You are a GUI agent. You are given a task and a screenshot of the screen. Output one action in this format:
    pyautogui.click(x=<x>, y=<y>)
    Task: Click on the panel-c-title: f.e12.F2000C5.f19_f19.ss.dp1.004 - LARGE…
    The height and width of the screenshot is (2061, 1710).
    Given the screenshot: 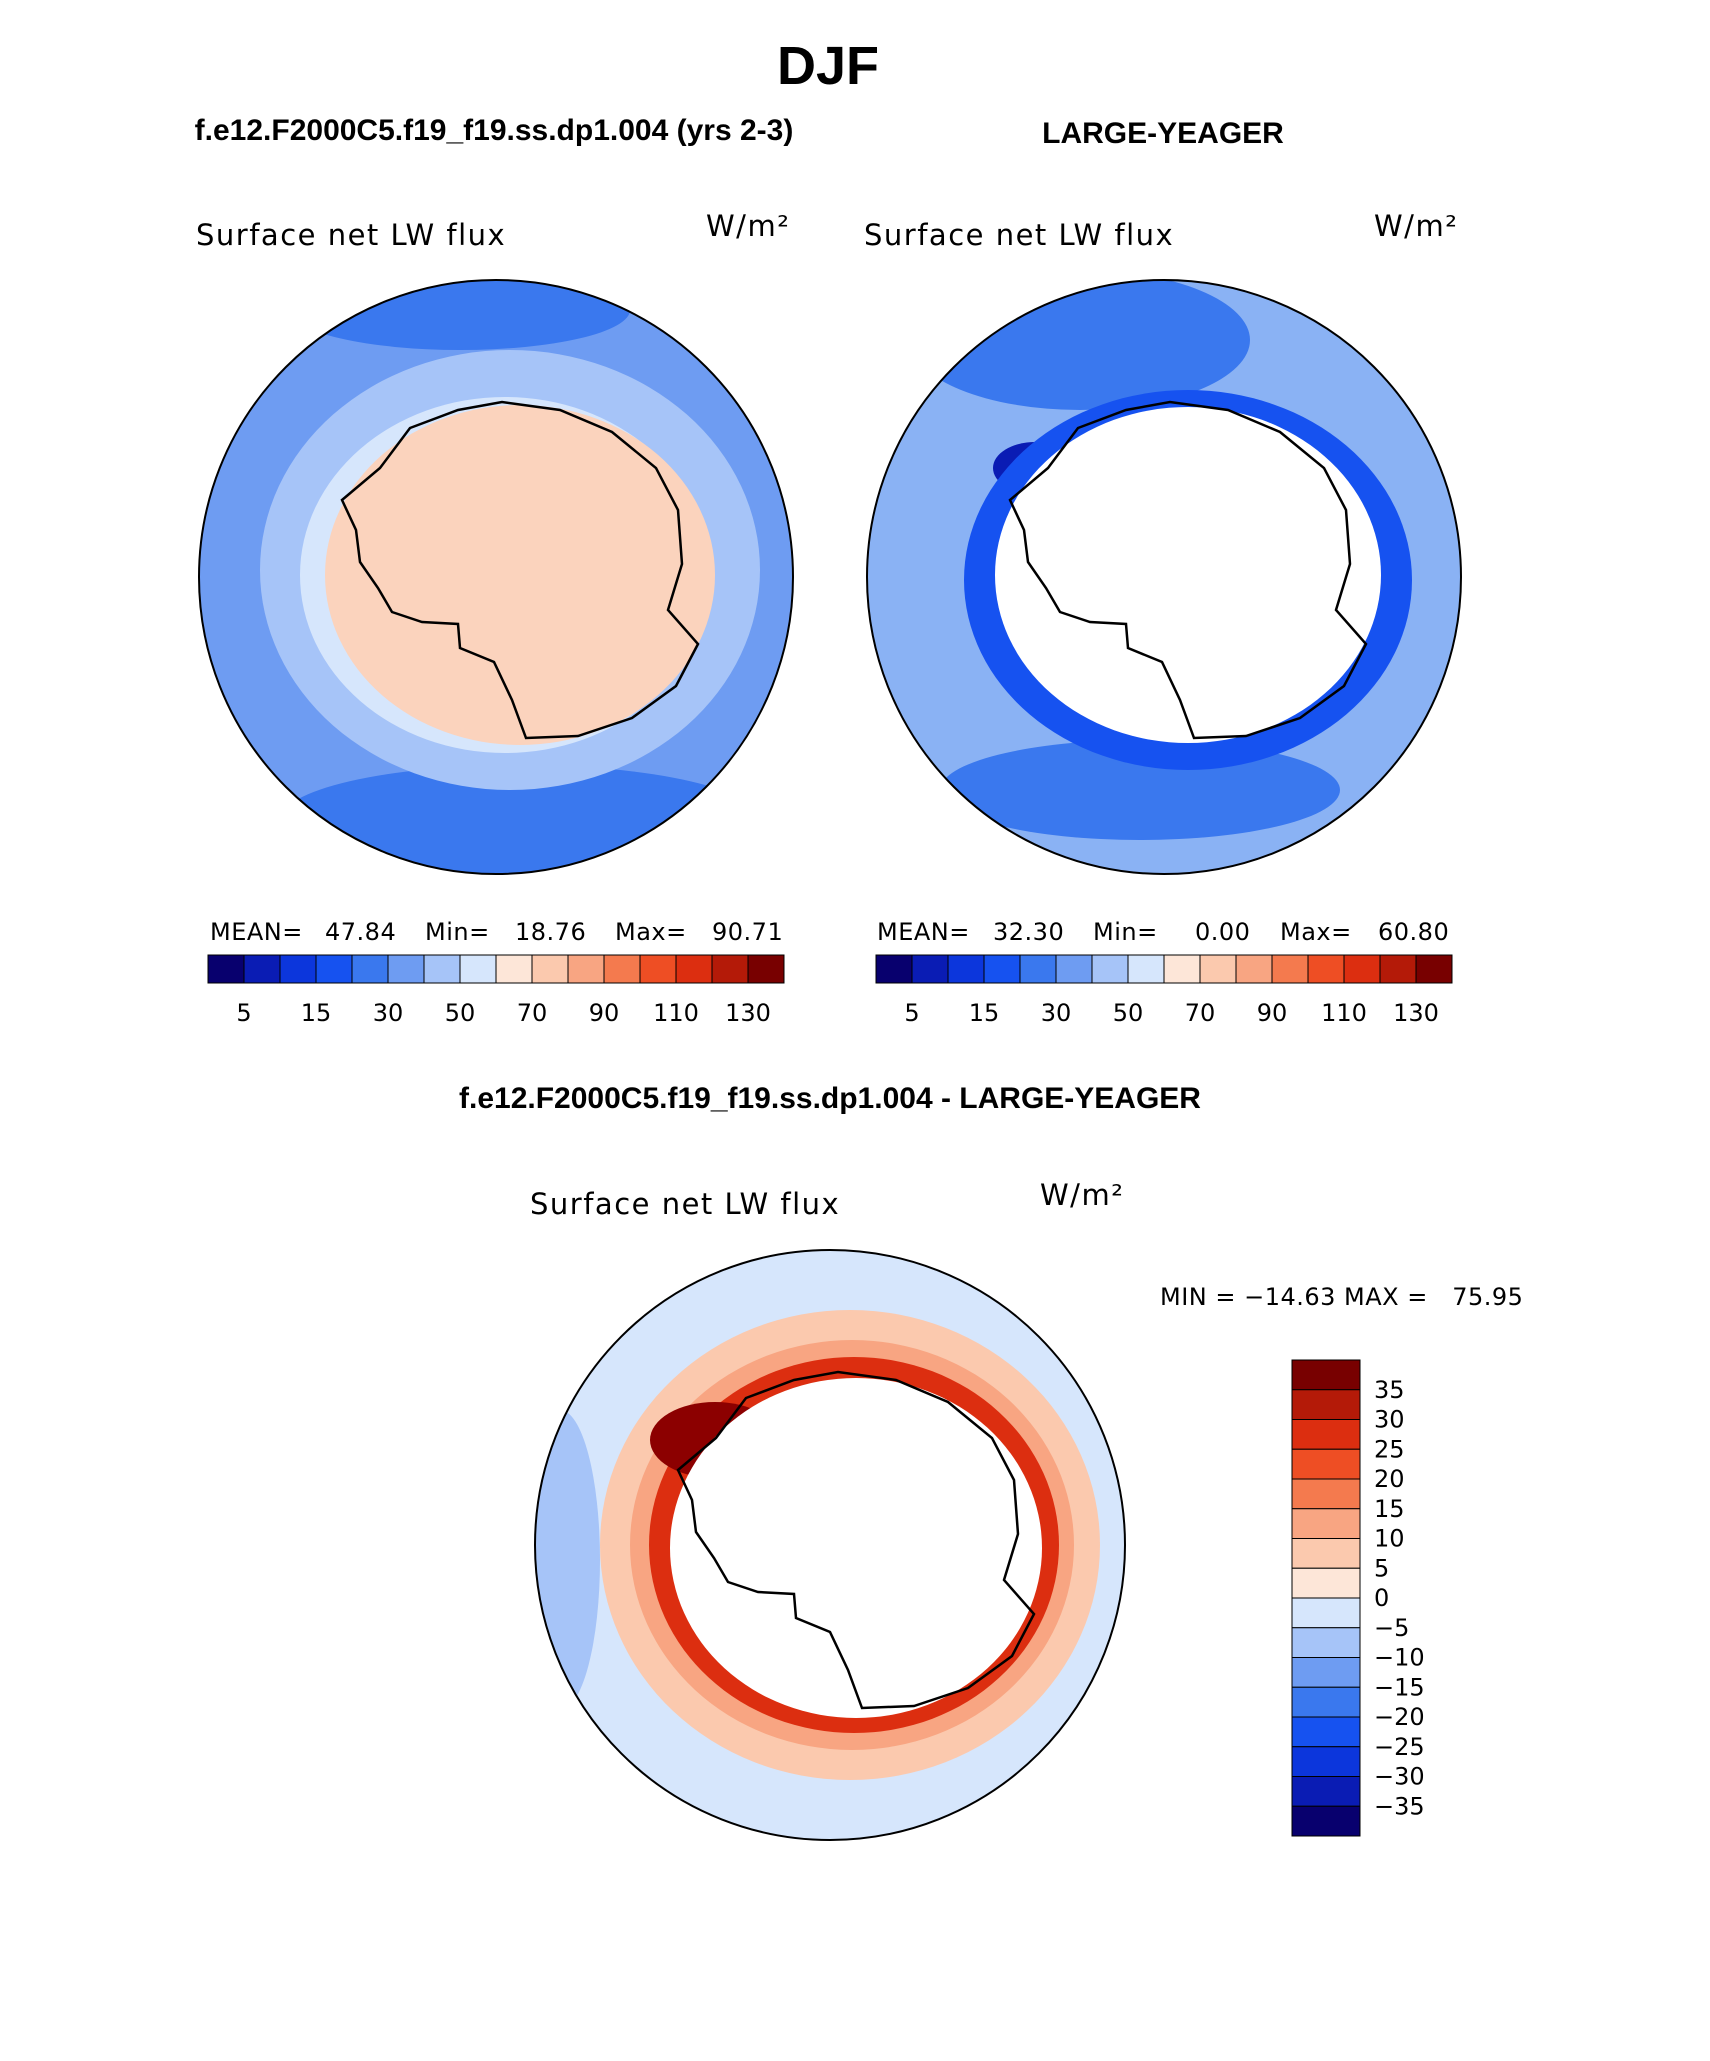 What is the action you would take?
    pyautogui.click(x=830, y=1098)
    